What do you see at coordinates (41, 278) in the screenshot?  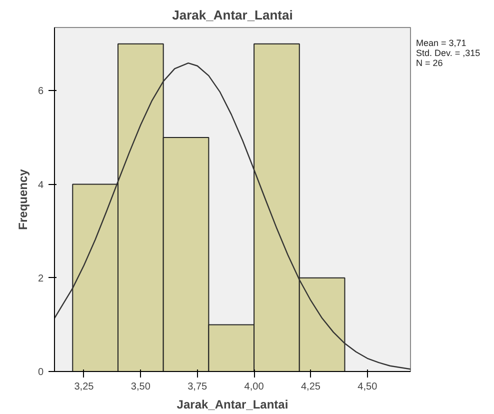 I see `y-tick-label: 2` at bounding box center [41, 278].